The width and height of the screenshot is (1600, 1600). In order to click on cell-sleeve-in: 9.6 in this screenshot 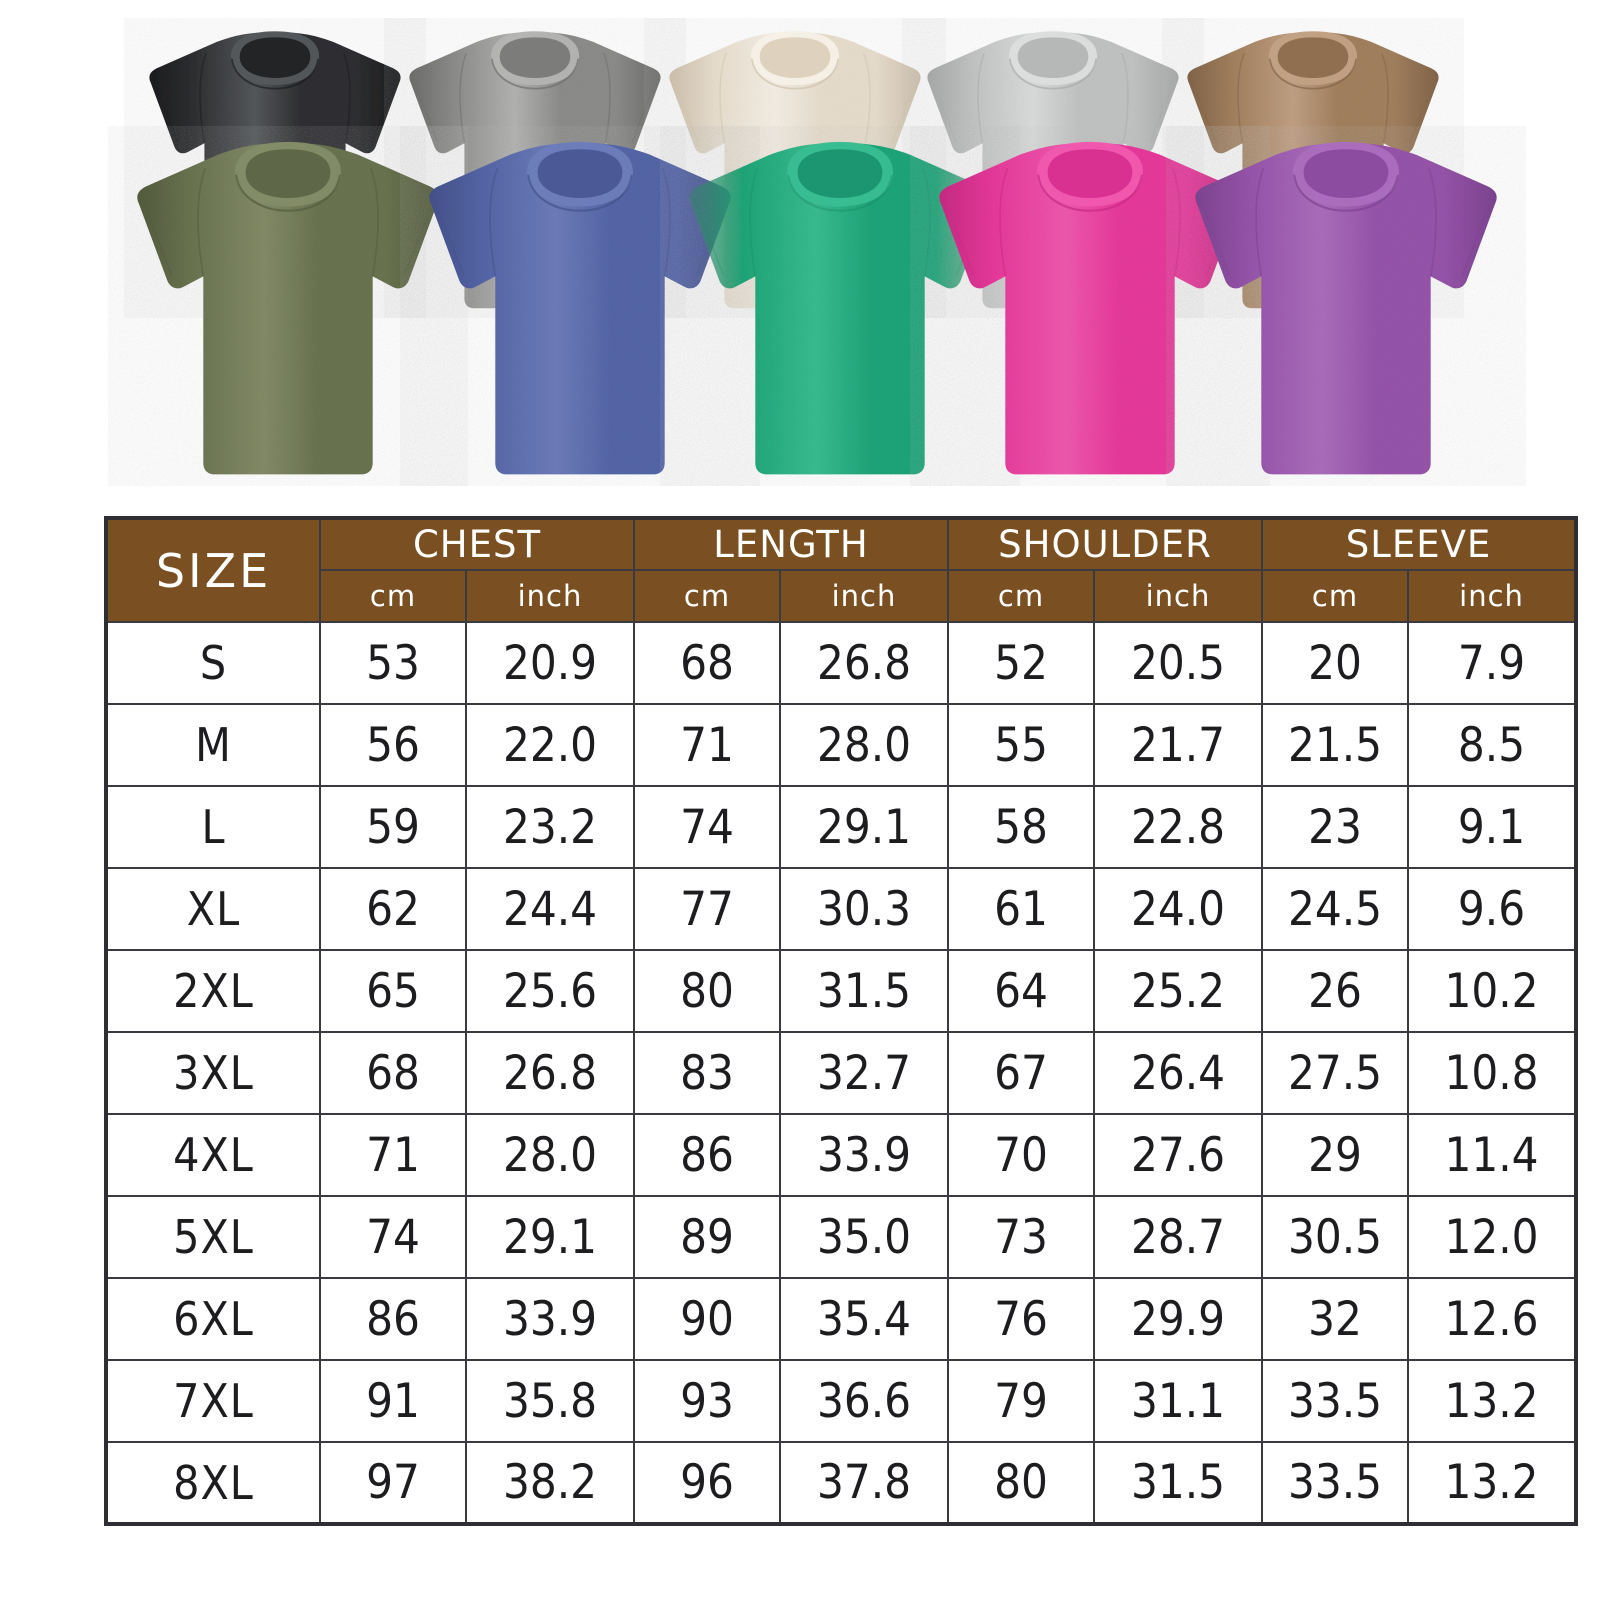, I will do `click(1492, 909)`.